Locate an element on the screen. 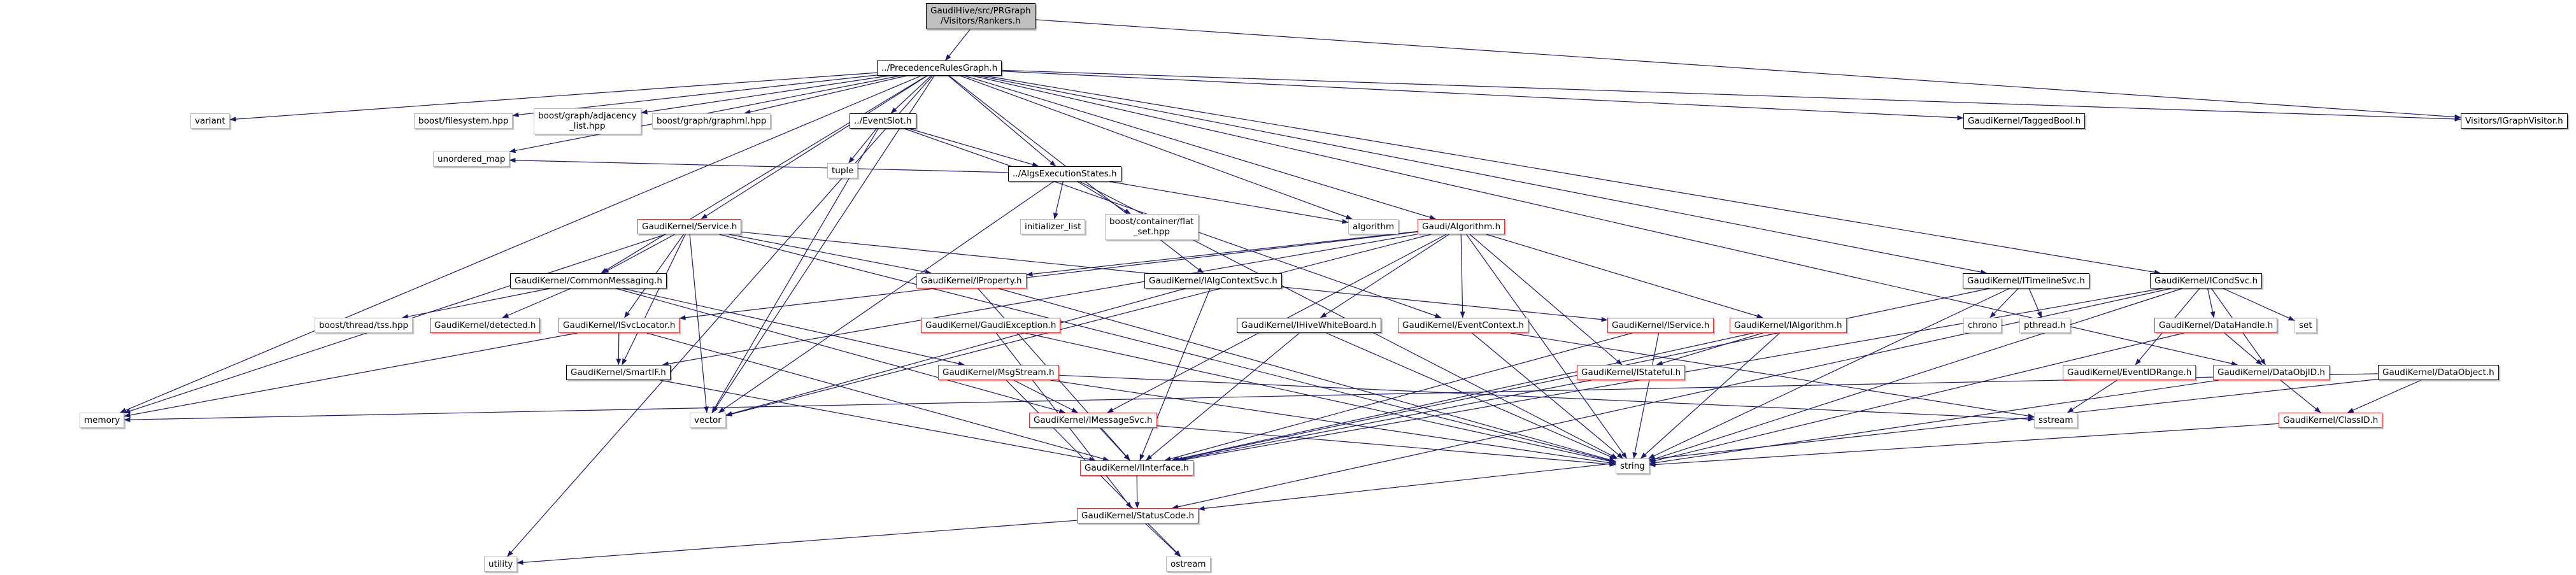  edge-dataobject-memory is located at coordinates (1251, 398).